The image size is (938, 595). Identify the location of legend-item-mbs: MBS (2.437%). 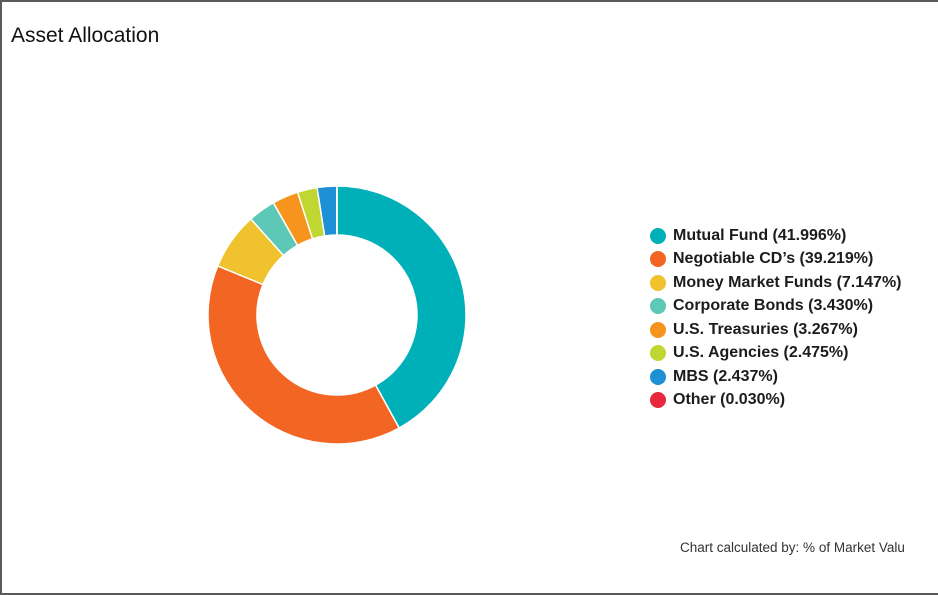
(776, 377).